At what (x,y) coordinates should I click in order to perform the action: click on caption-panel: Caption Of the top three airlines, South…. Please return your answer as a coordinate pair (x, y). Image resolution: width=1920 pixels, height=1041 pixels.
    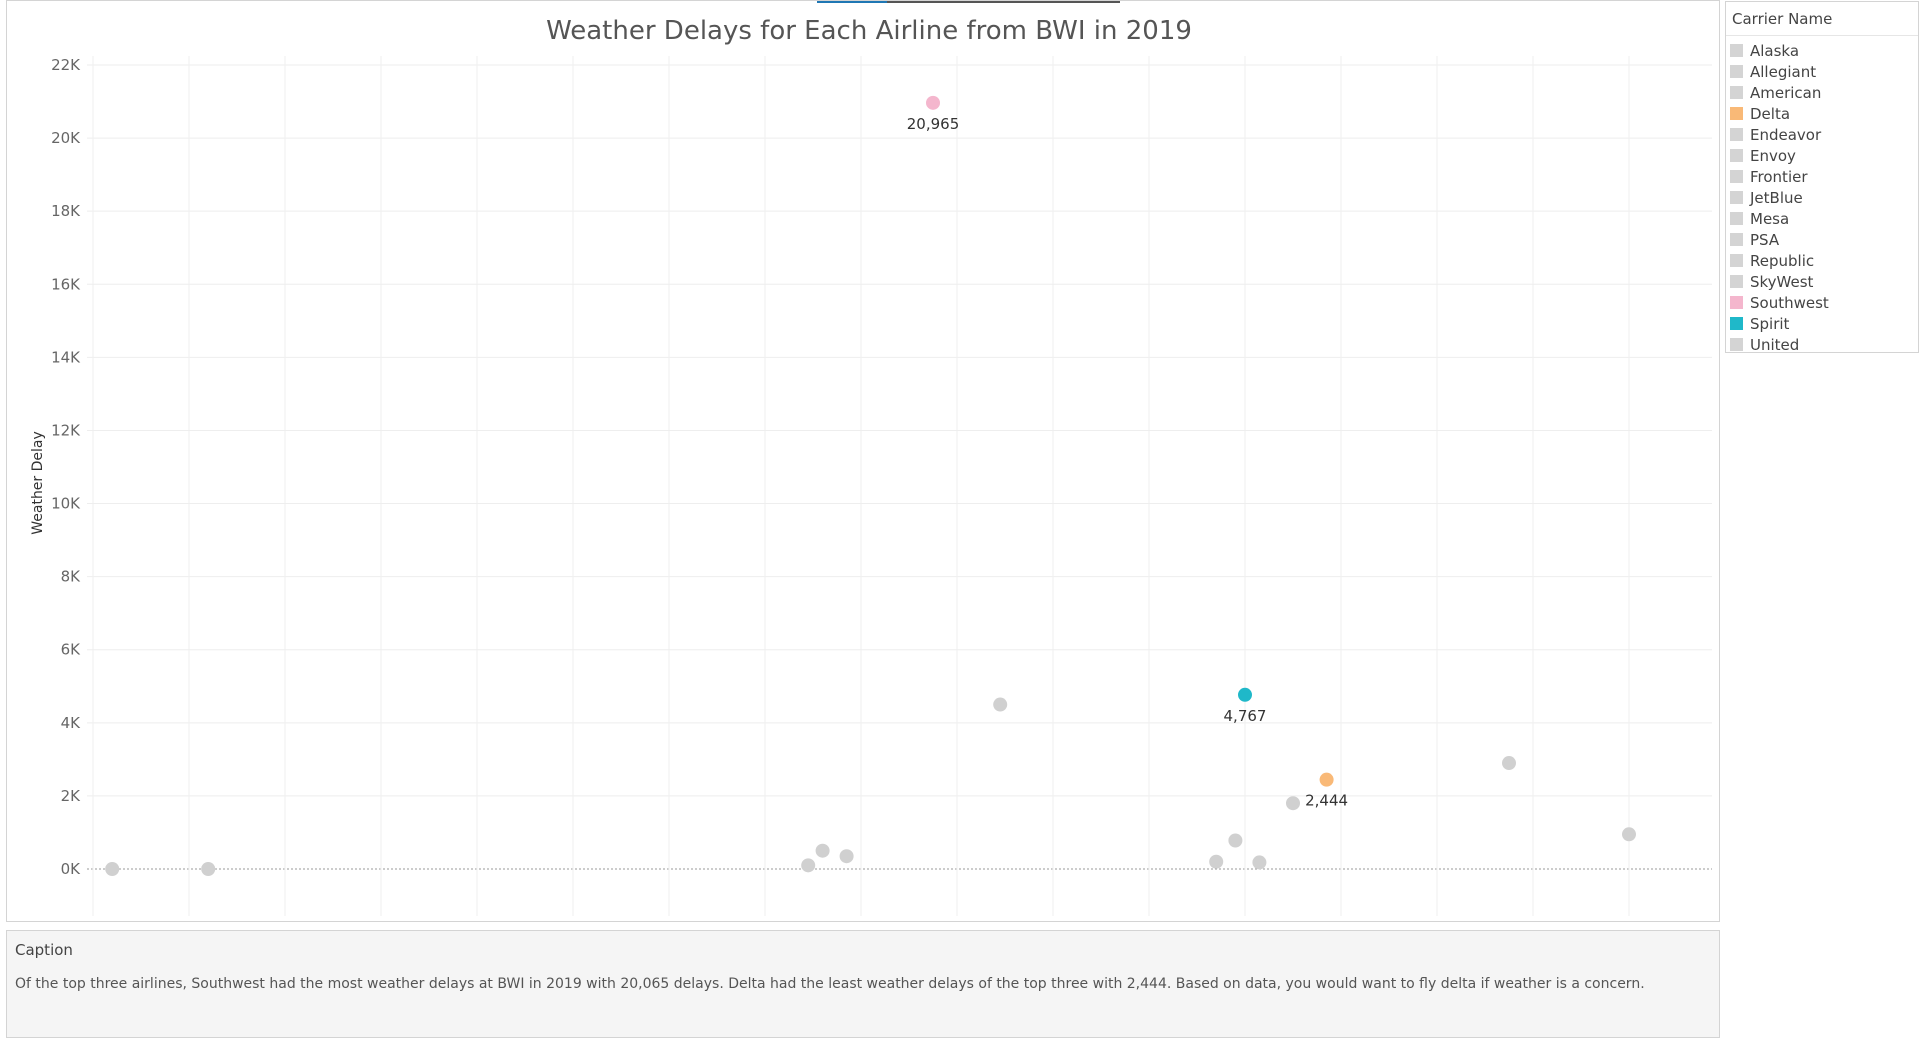
    Looking at the image, I should click on (863, 984).